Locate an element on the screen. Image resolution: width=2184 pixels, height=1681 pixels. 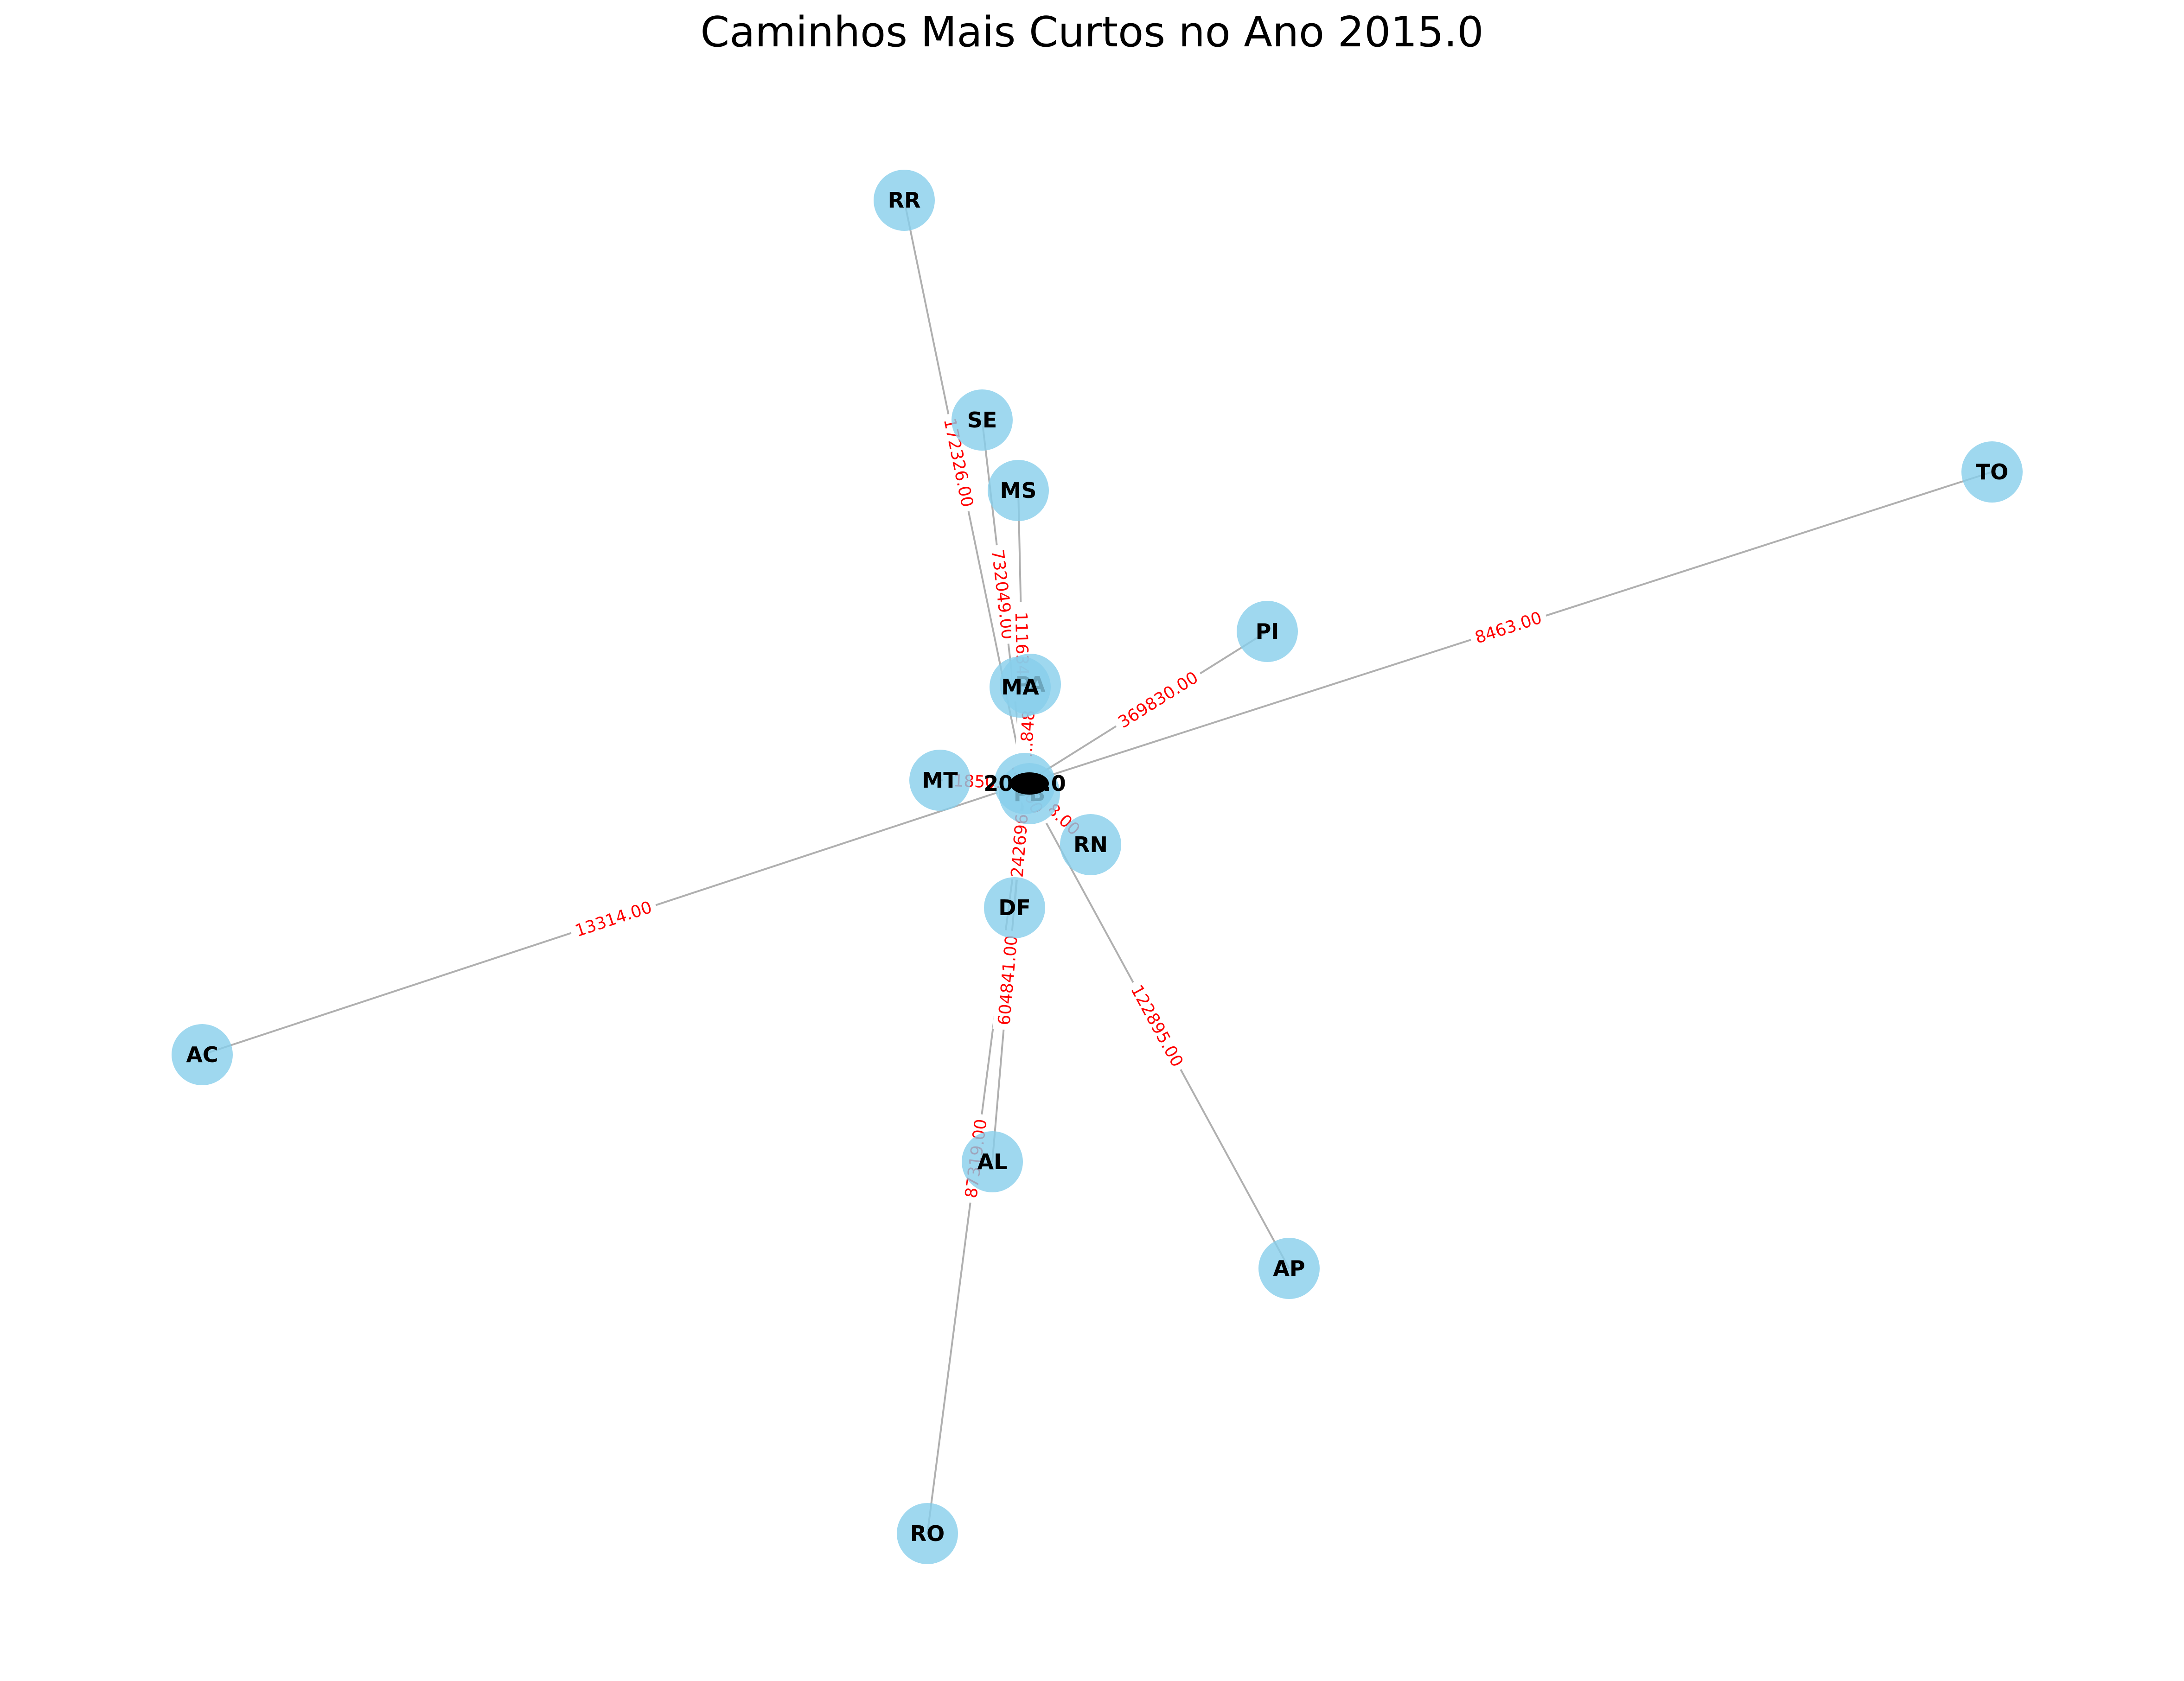
node-label: TO is located at coordinates (1992, 471).